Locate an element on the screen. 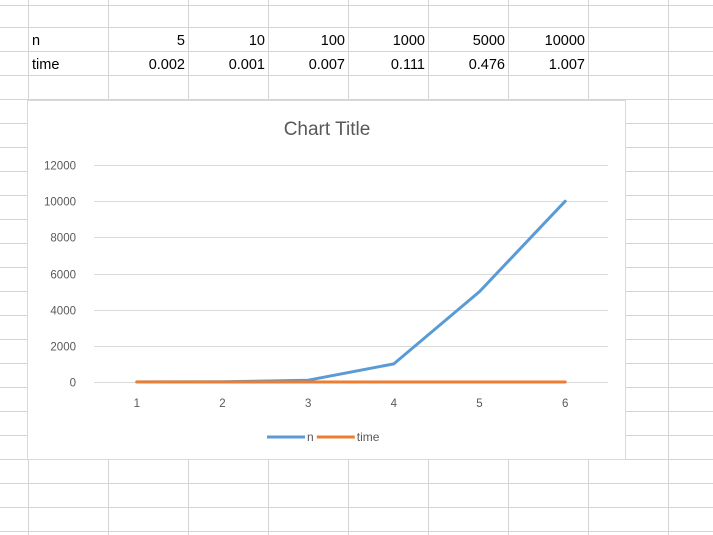 Image resolution: width=713 pixels, height=535 pixels. y-tick-label: 6000 is located at coordinates (63, 276).